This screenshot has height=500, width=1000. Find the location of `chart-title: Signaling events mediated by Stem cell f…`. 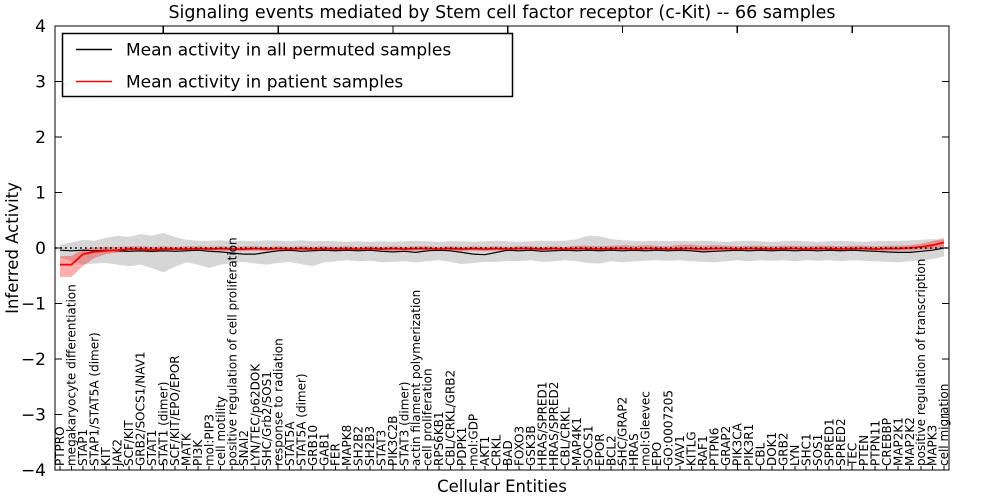

chart-title: Signaling events mediated by Stem cell f… is located at coordinates (501, 13).